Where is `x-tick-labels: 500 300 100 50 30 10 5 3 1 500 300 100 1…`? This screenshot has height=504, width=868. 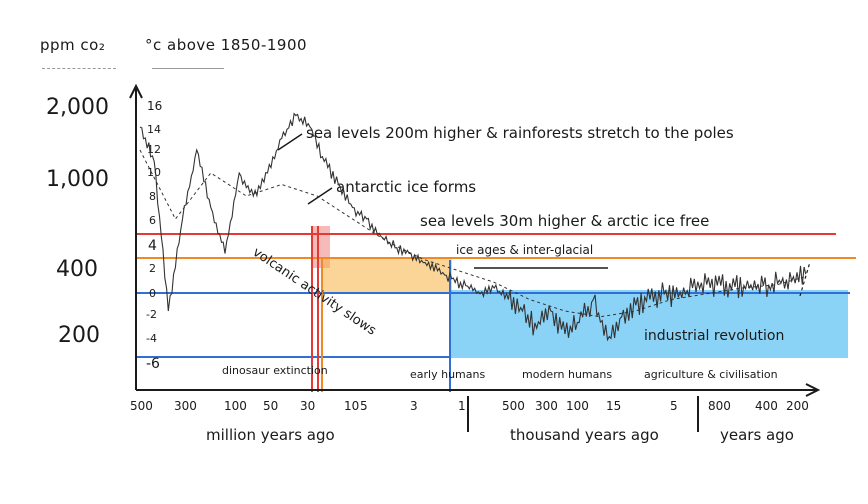
x-tick-labels: 500 300 100 50 30 10 5 3 1 500 300 100 1… is located at coordinates (469, 406).